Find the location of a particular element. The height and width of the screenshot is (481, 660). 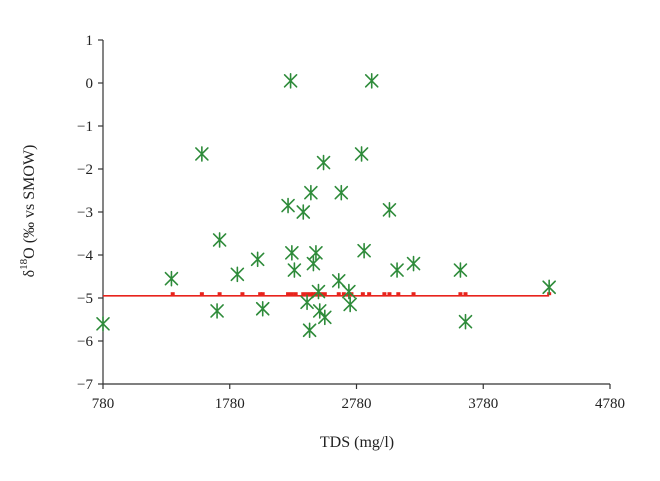

dash-series is located at coordinates (361, 294).